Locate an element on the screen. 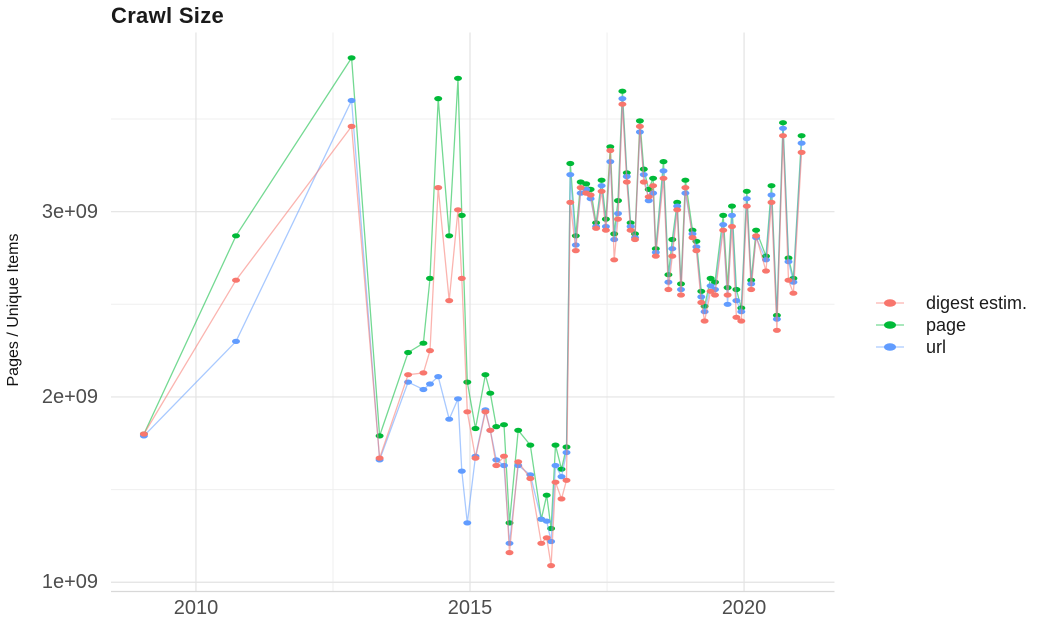  legend: digest estim. page url is located at coordinates (951, 325).